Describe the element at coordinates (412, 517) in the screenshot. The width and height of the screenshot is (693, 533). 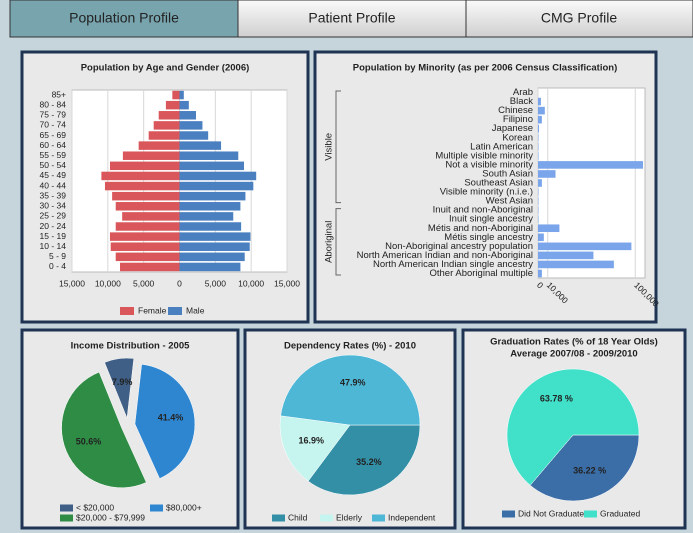
I see `legend-label: Independent` at that location.